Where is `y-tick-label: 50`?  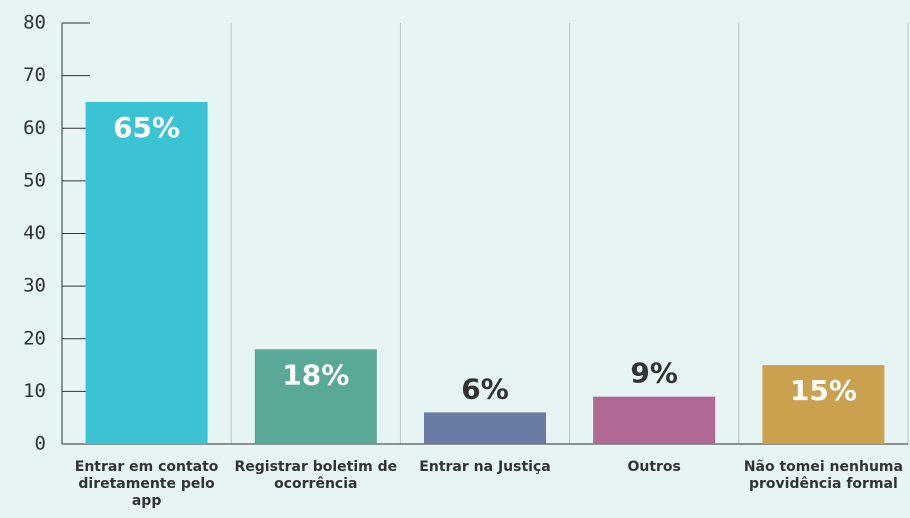 y-tick-label: 50 is located at coordinates (34, 180).